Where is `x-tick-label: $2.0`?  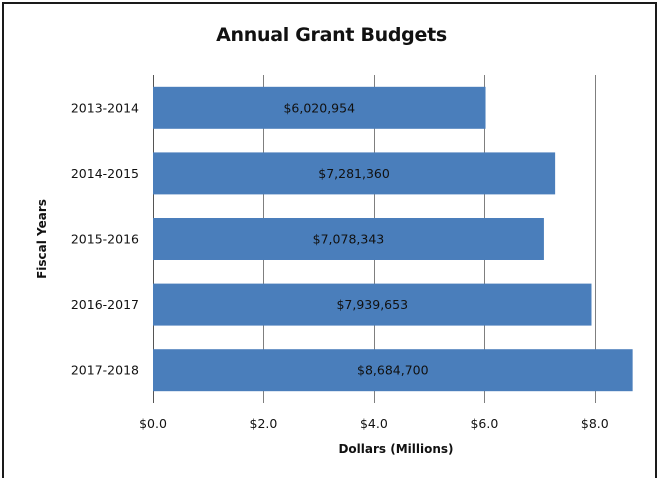 x-tick-label: $2.0 is located at coordinates (264, 423).